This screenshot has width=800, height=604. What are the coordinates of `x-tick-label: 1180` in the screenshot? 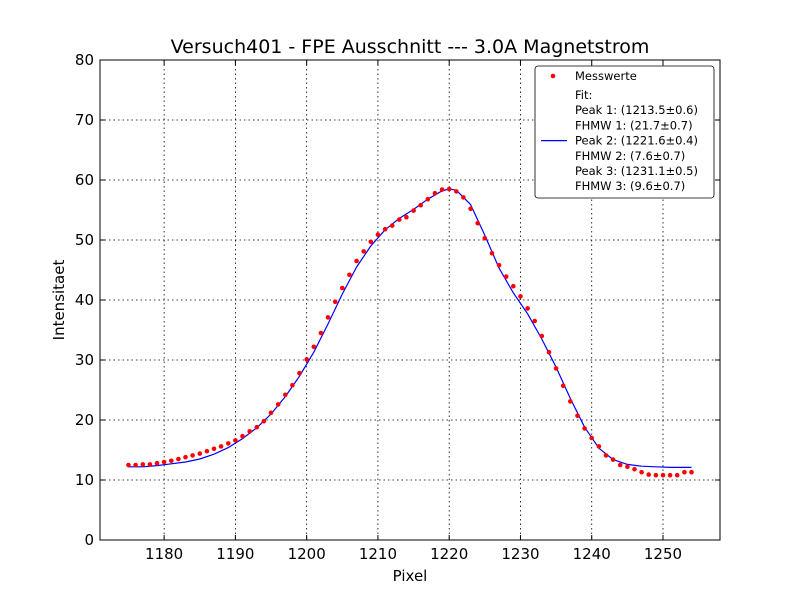 It's located at (164, 554).